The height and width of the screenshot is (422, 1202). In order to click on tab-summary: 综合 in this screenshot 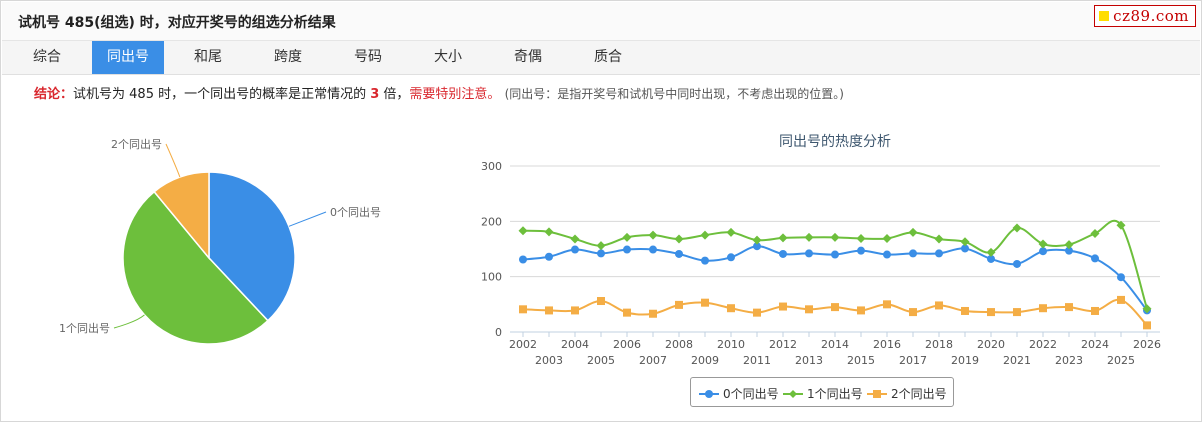, I will do `click(47, 57)`.